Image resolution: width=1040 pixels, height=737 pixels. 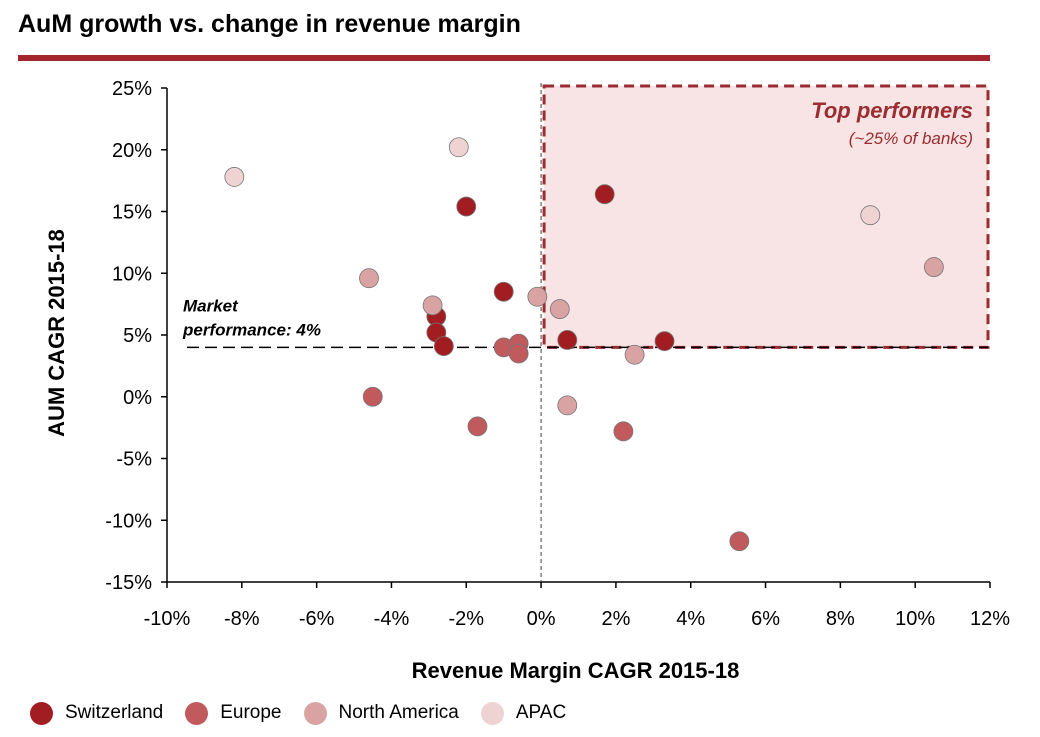 I want to click on legend-item-north-america: North America, so click(x=381, y=713).